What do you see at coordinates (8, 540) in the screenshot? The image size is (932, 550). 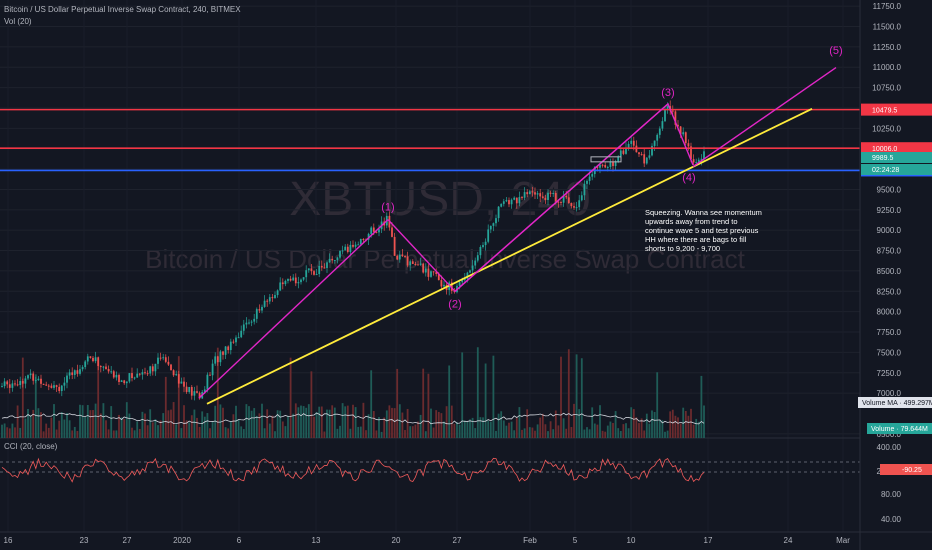 I see `time-tick-label: 16` at bounding box center [8, 540].